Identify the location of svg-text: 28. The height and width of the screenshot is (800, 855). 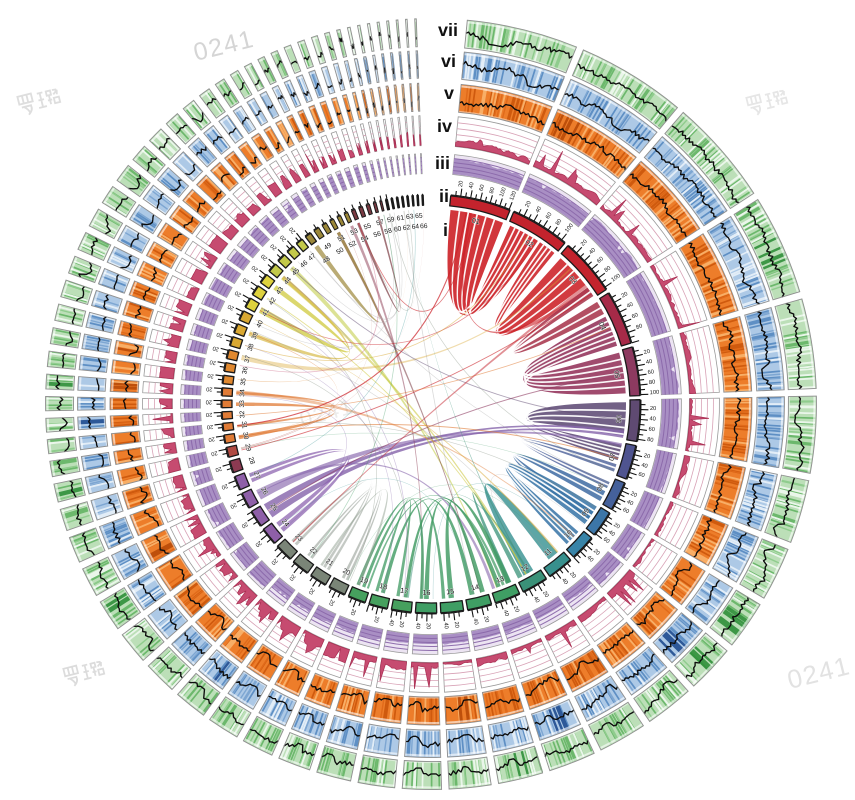
(251, 460).